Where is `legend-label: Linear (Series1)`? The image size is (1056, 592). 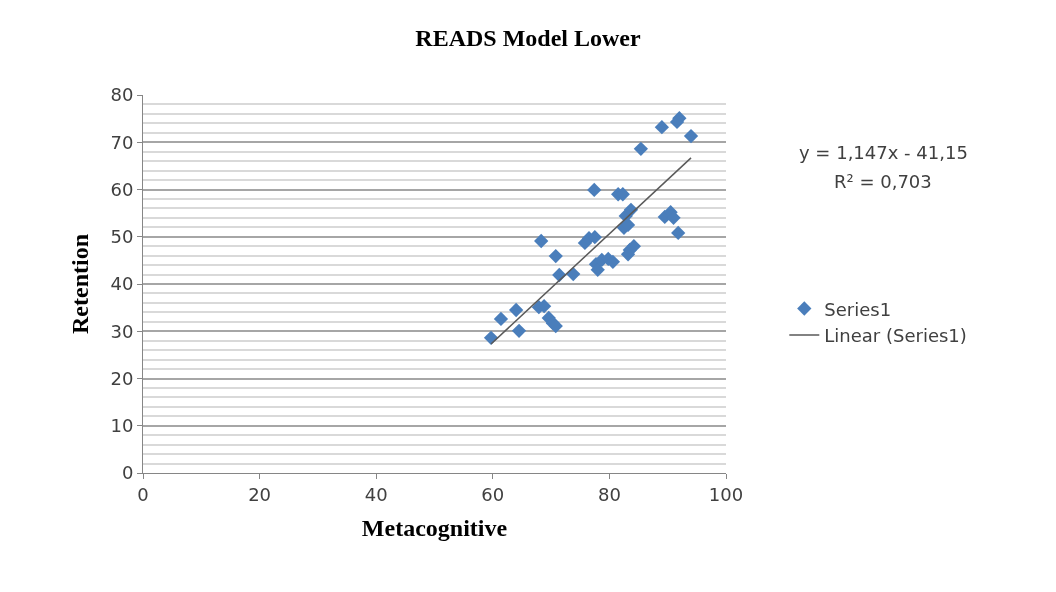 legend-label: Linear (Series1) is located at coordinates (895, 335).